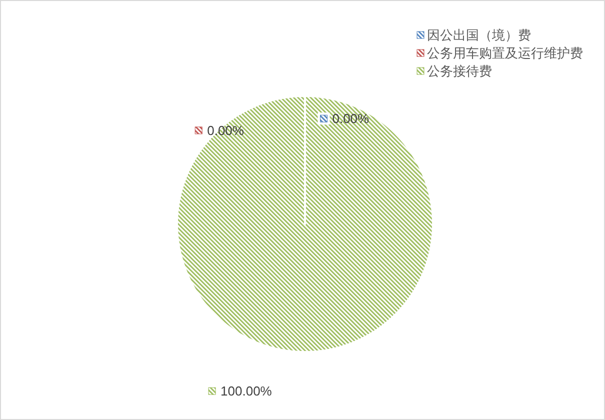 The width and height of the screenshot is (605, 420). What do you see at coordinates (459, 71) in the screenshot?
I see `legend-label: 公务接待费` at bounding box center [459, 71].